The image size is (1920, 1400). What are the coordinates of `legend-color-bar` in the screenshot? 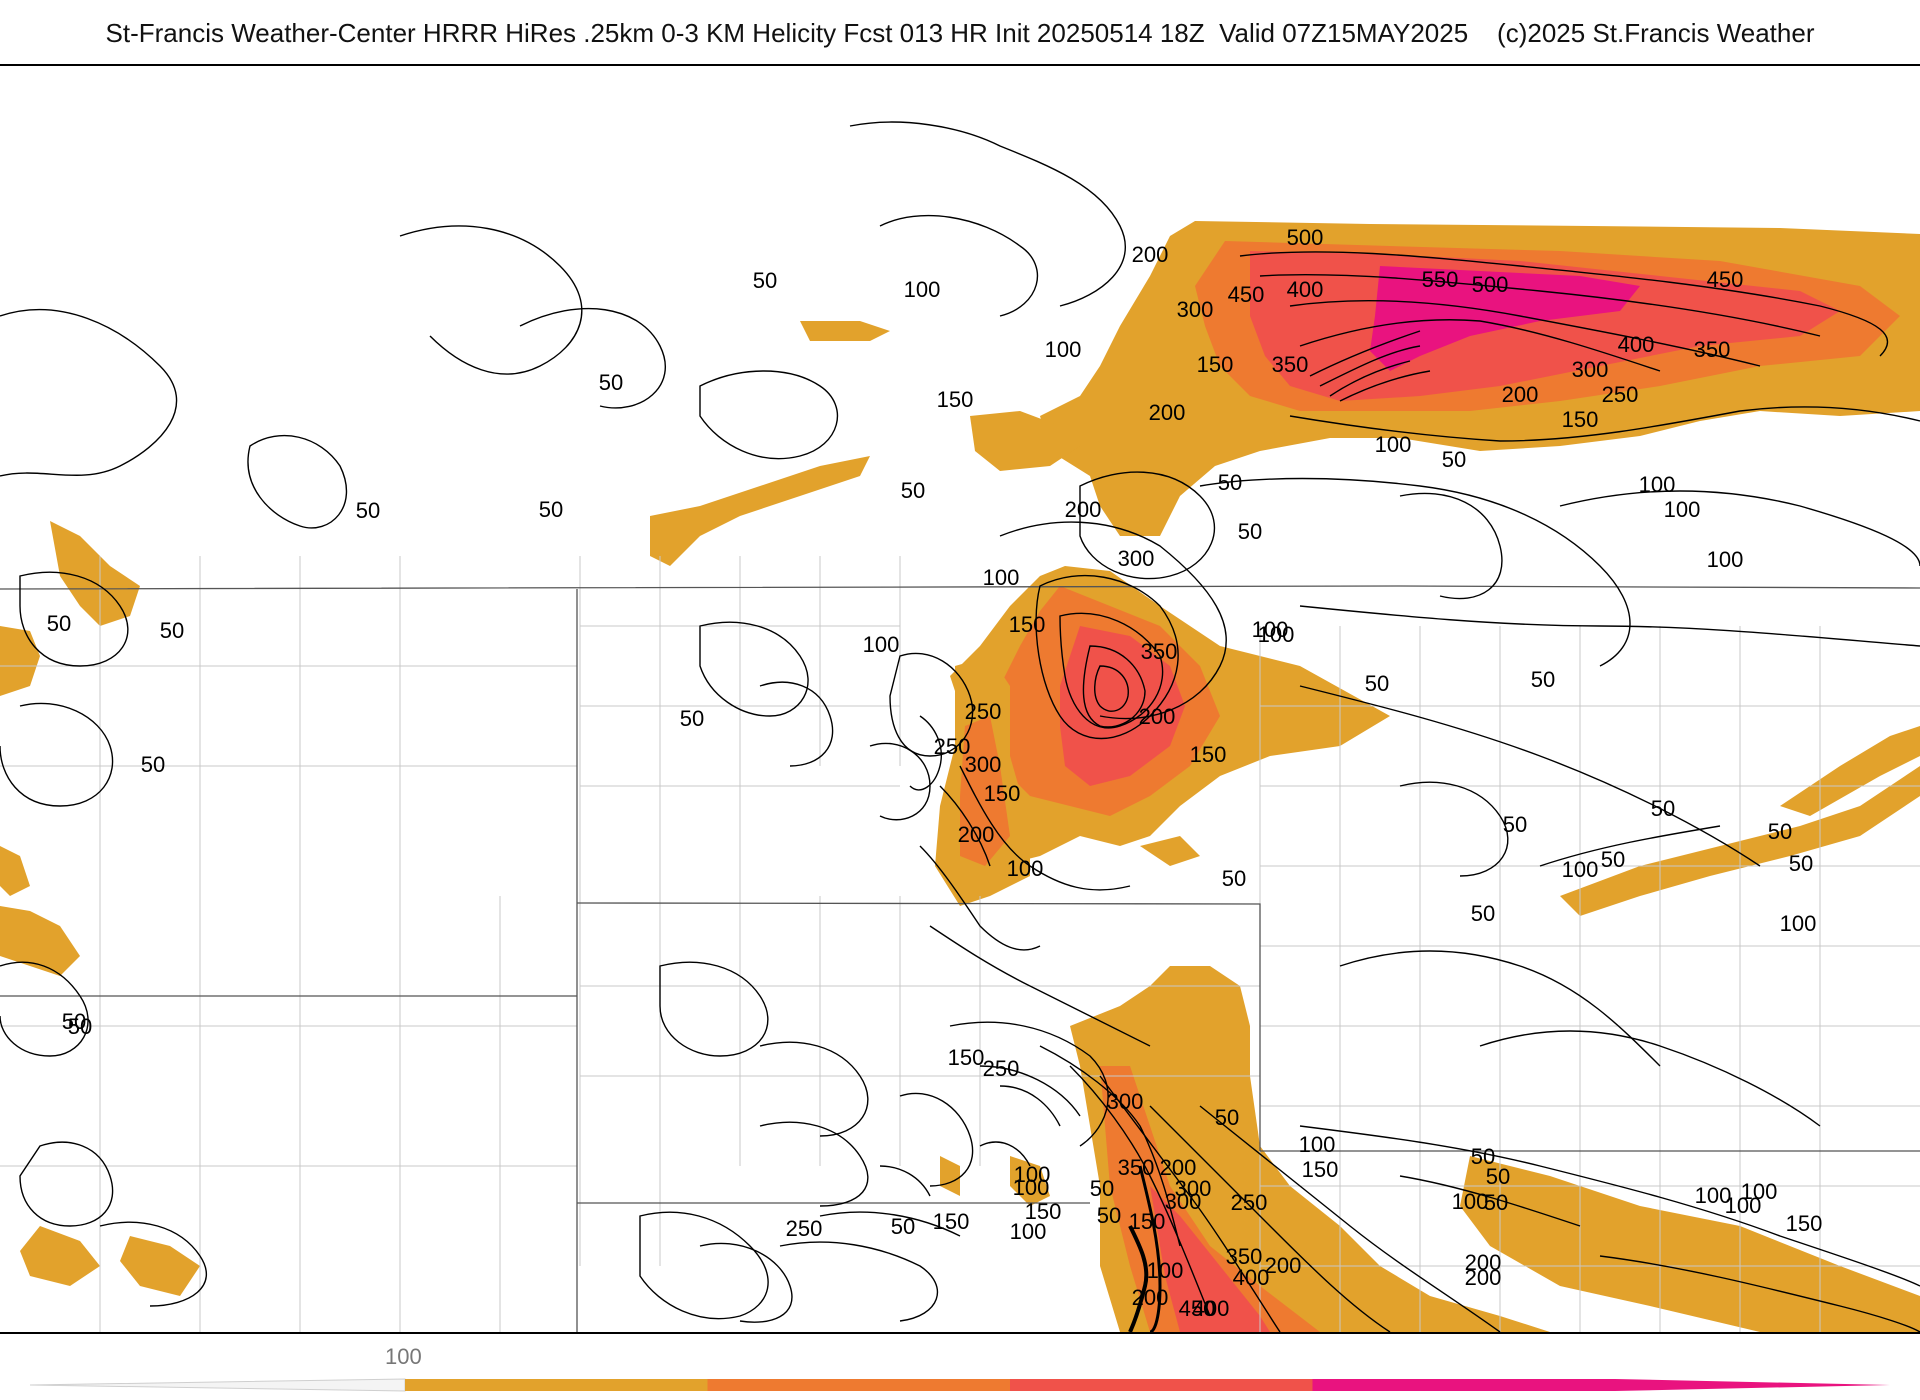 It's located at (960, 1385).